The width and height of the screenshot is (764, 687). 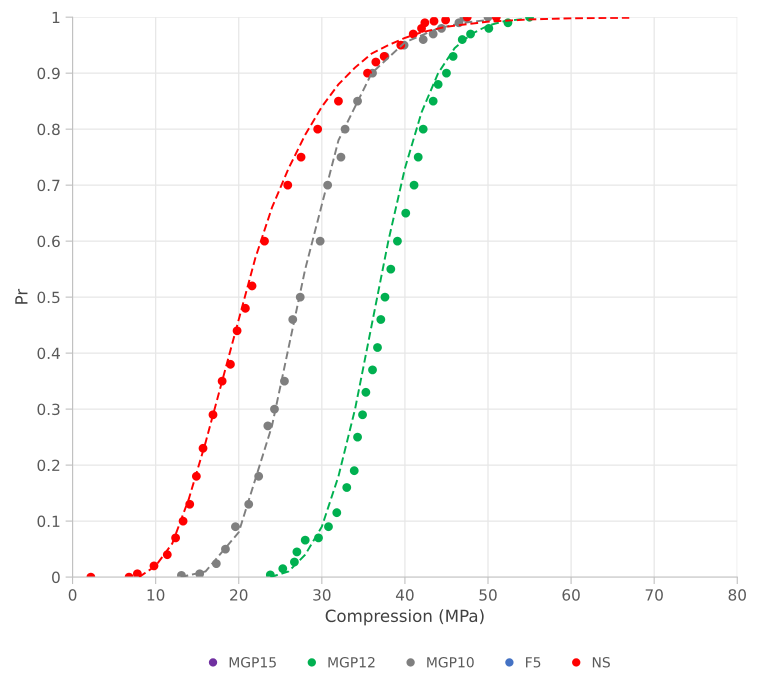 What do you see at coordinates (253, 662) in the screenshot?
I see `legend-label: MGP15` at bounding box center [253, 662].